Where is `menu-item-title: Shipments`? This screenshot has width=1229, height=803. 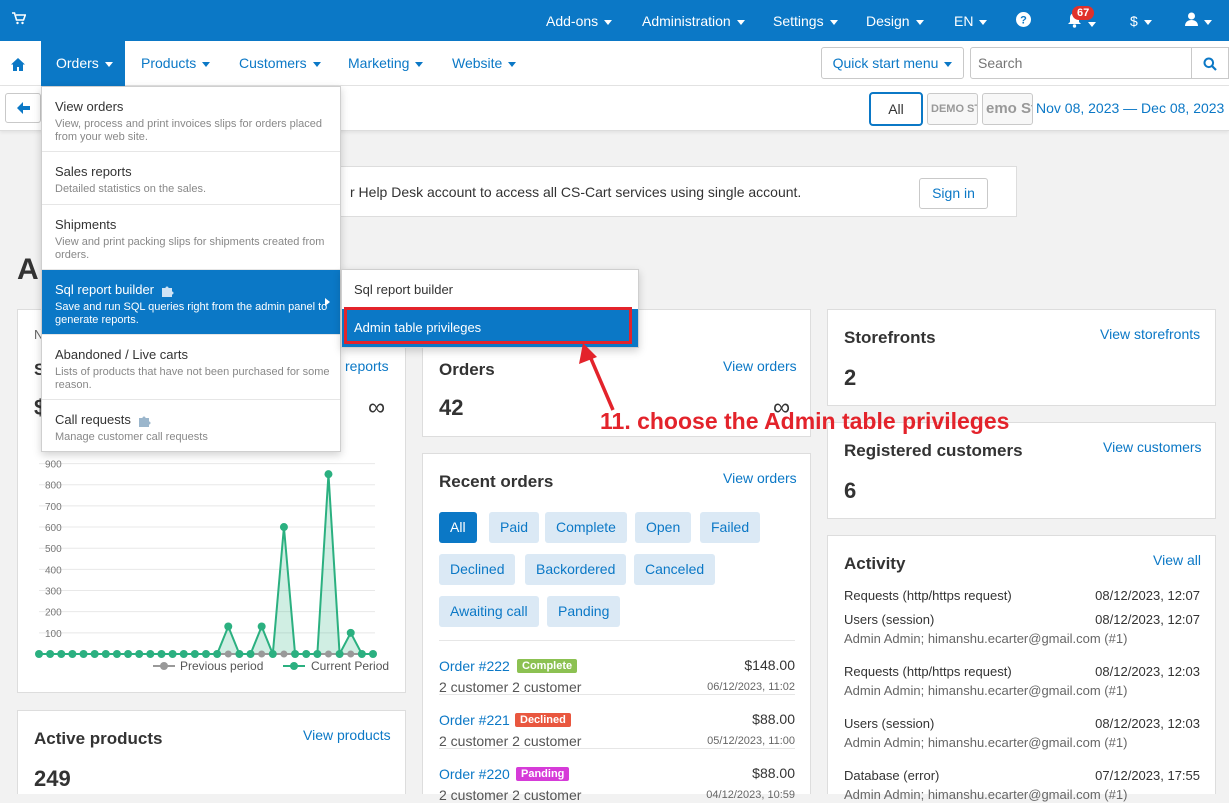 menu-item-title: Shipments is located at coordinates (86, 224).